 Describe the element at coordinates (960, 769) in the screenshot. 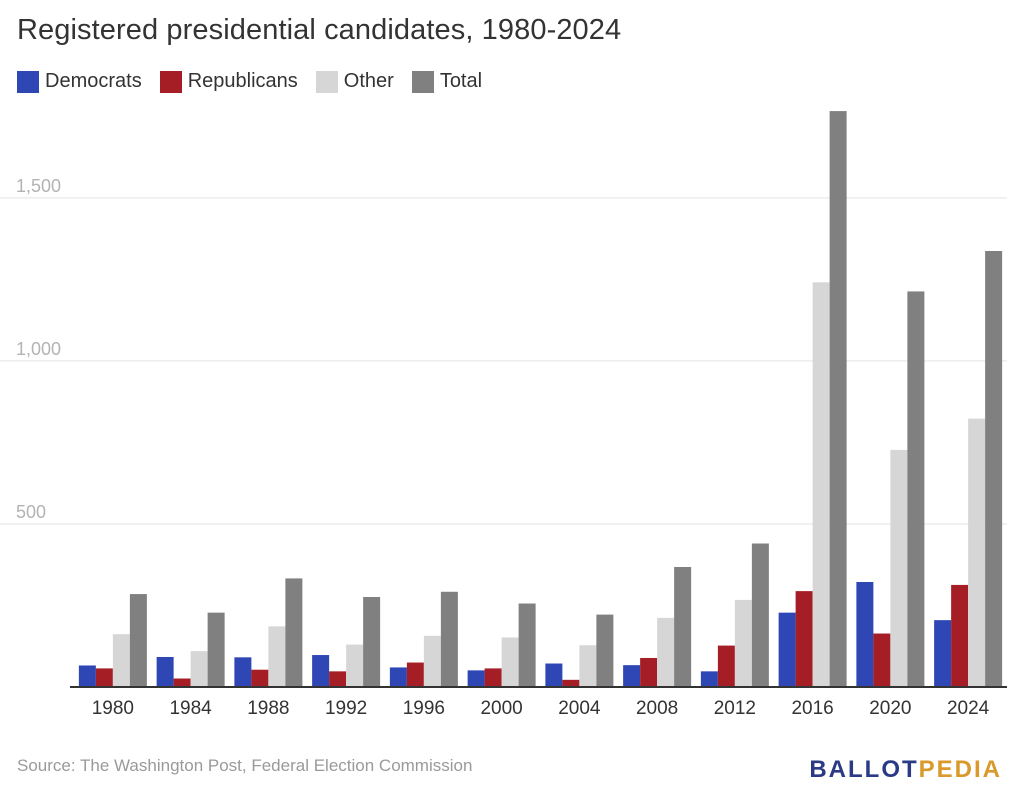

I see `logo-text-pedia: PEDIA` at that location.